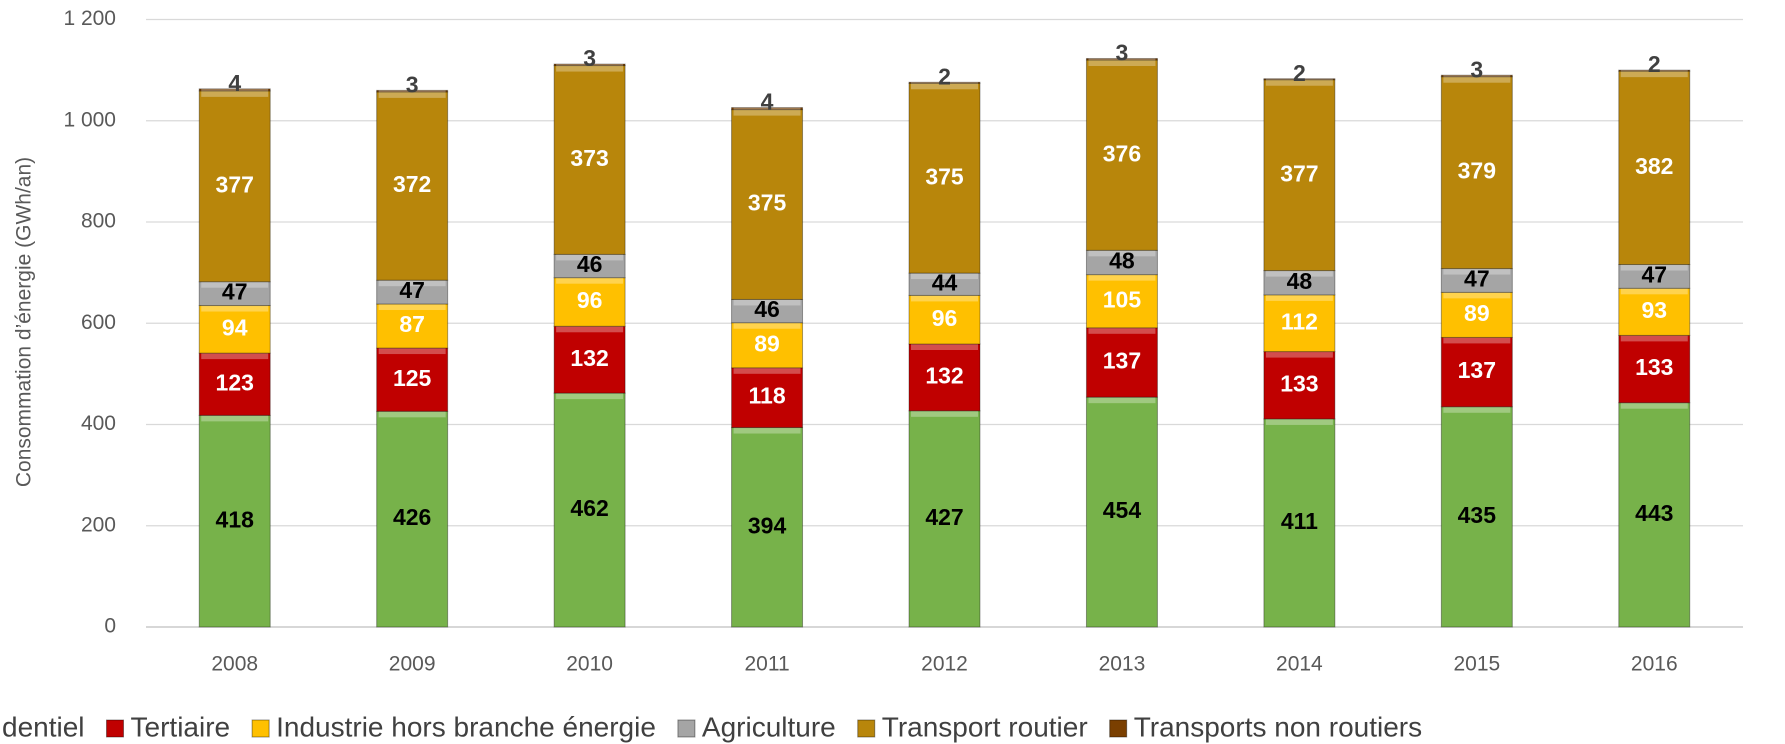 The height and width of the screenshot is (744, 1785). I want to click on data-label: 382, so click(1654, 166).